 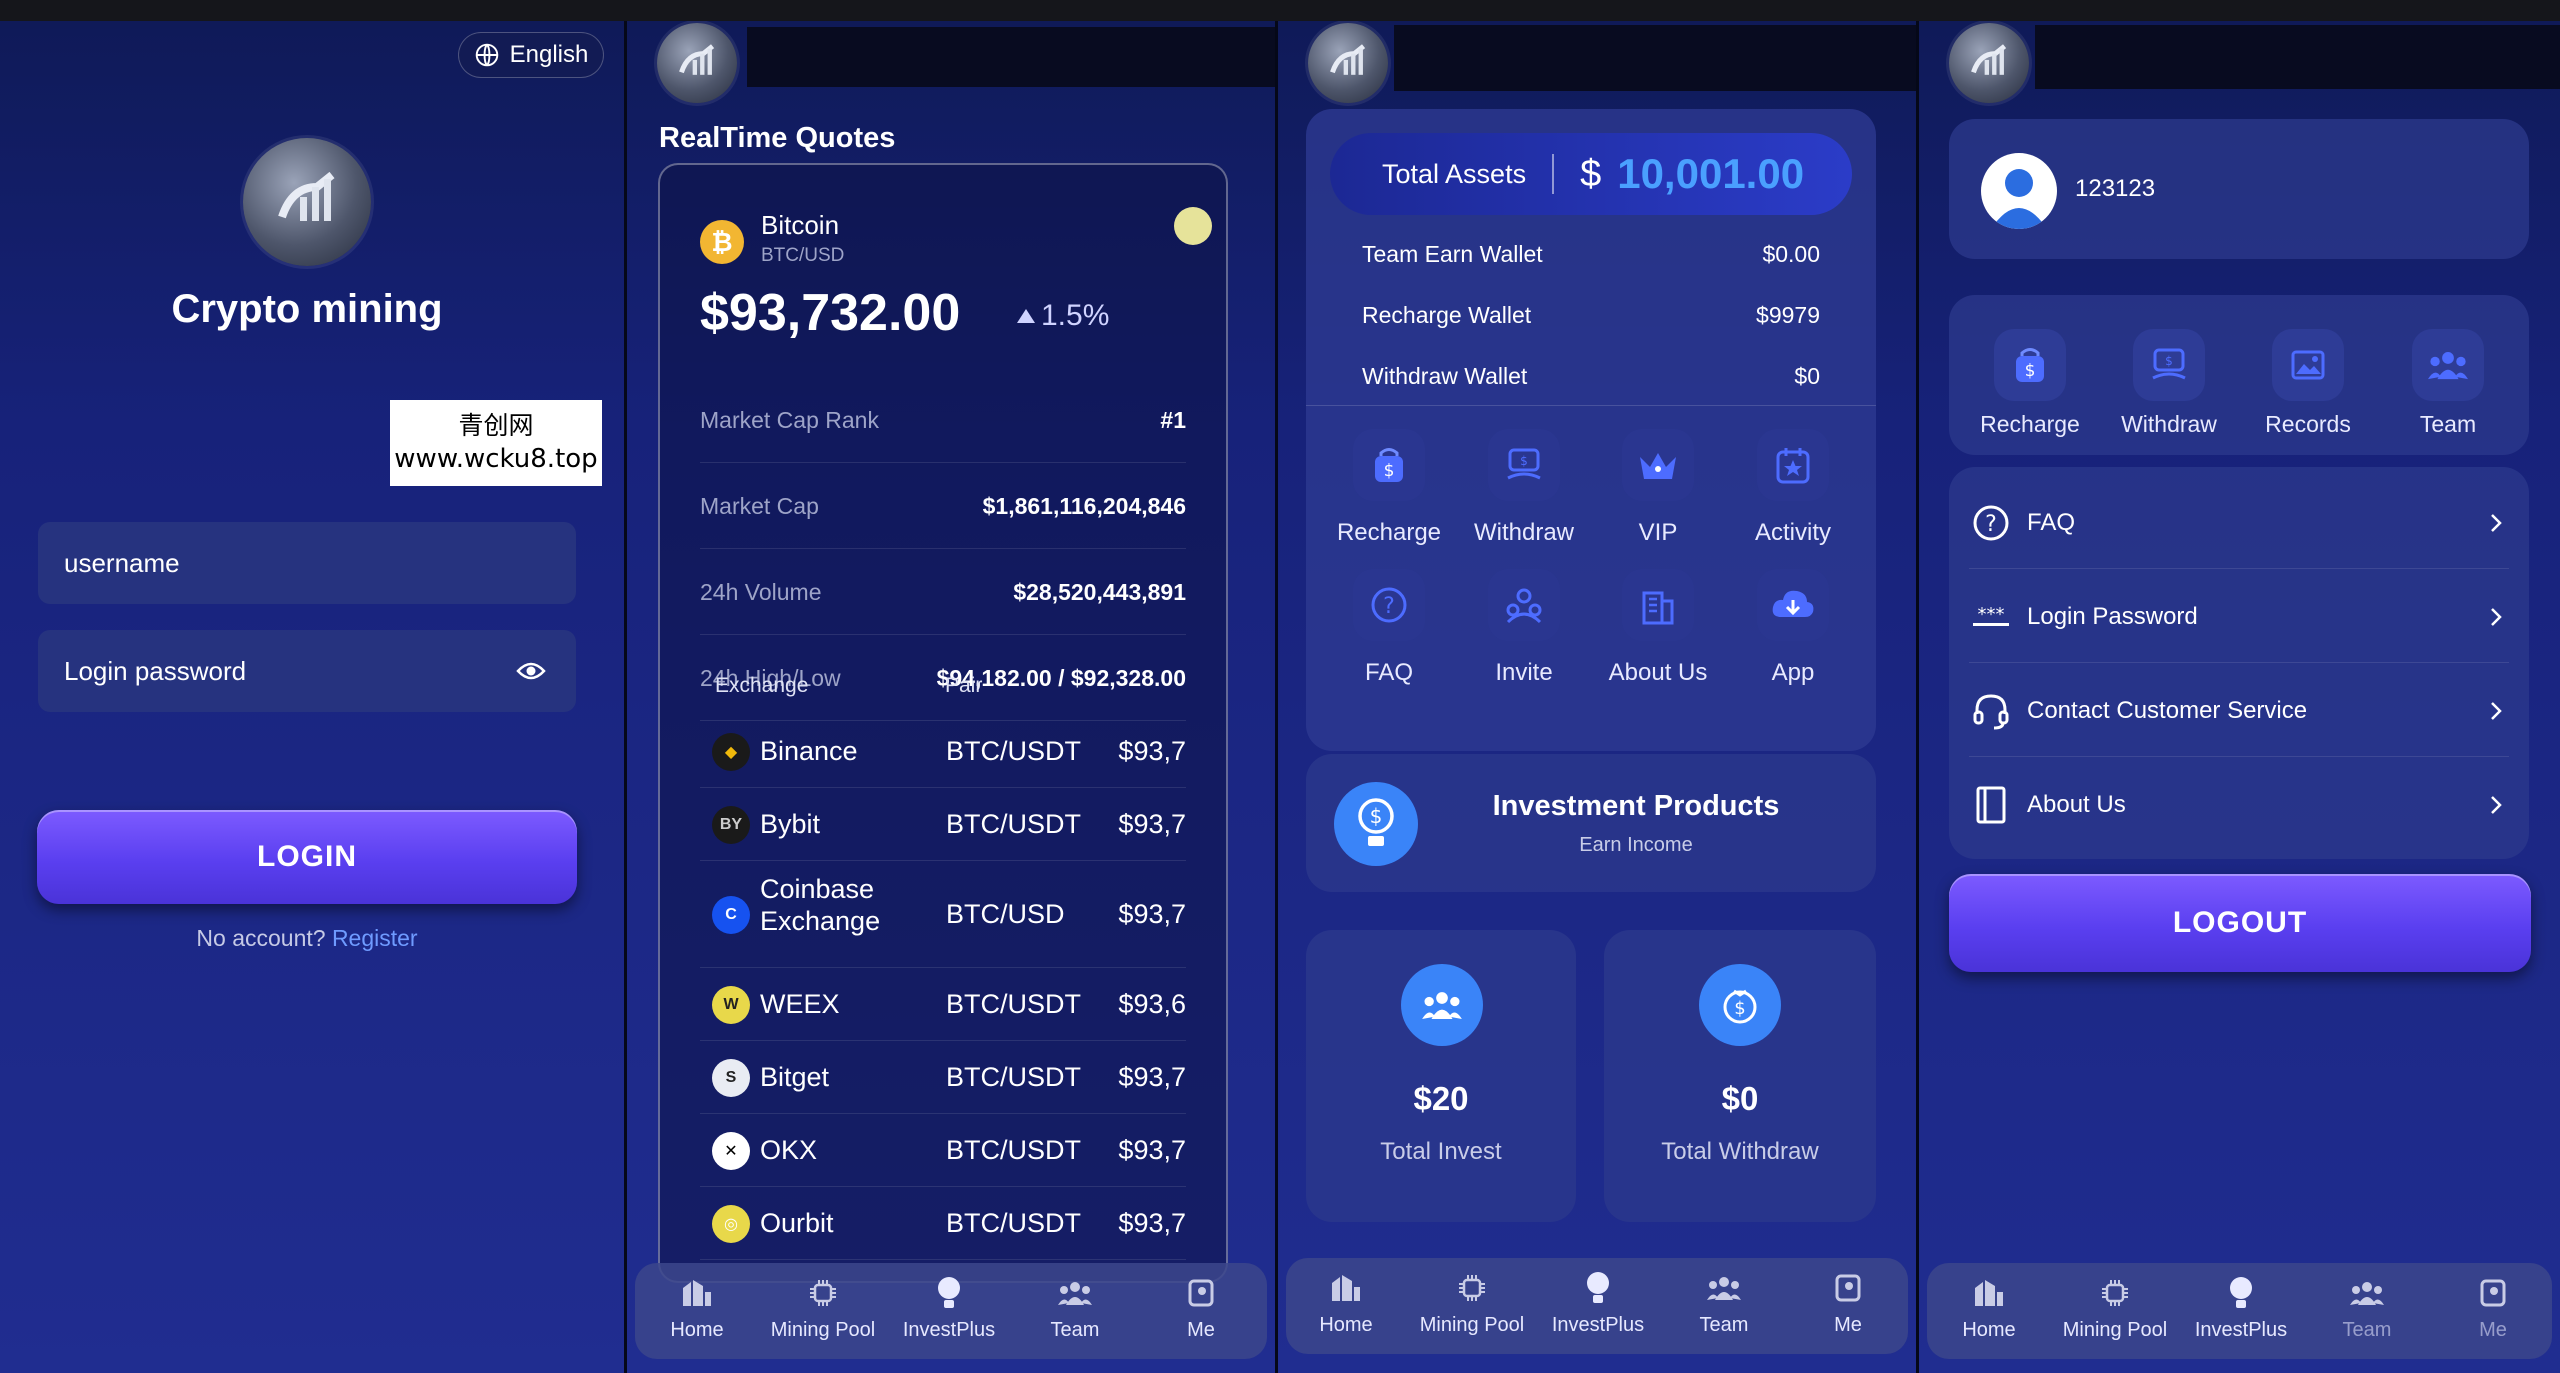 What do you see at coordinates (2239, 523) in the screenshot?
I see `menu-faq: ? FAQ` at bounding box center [2239, 523].